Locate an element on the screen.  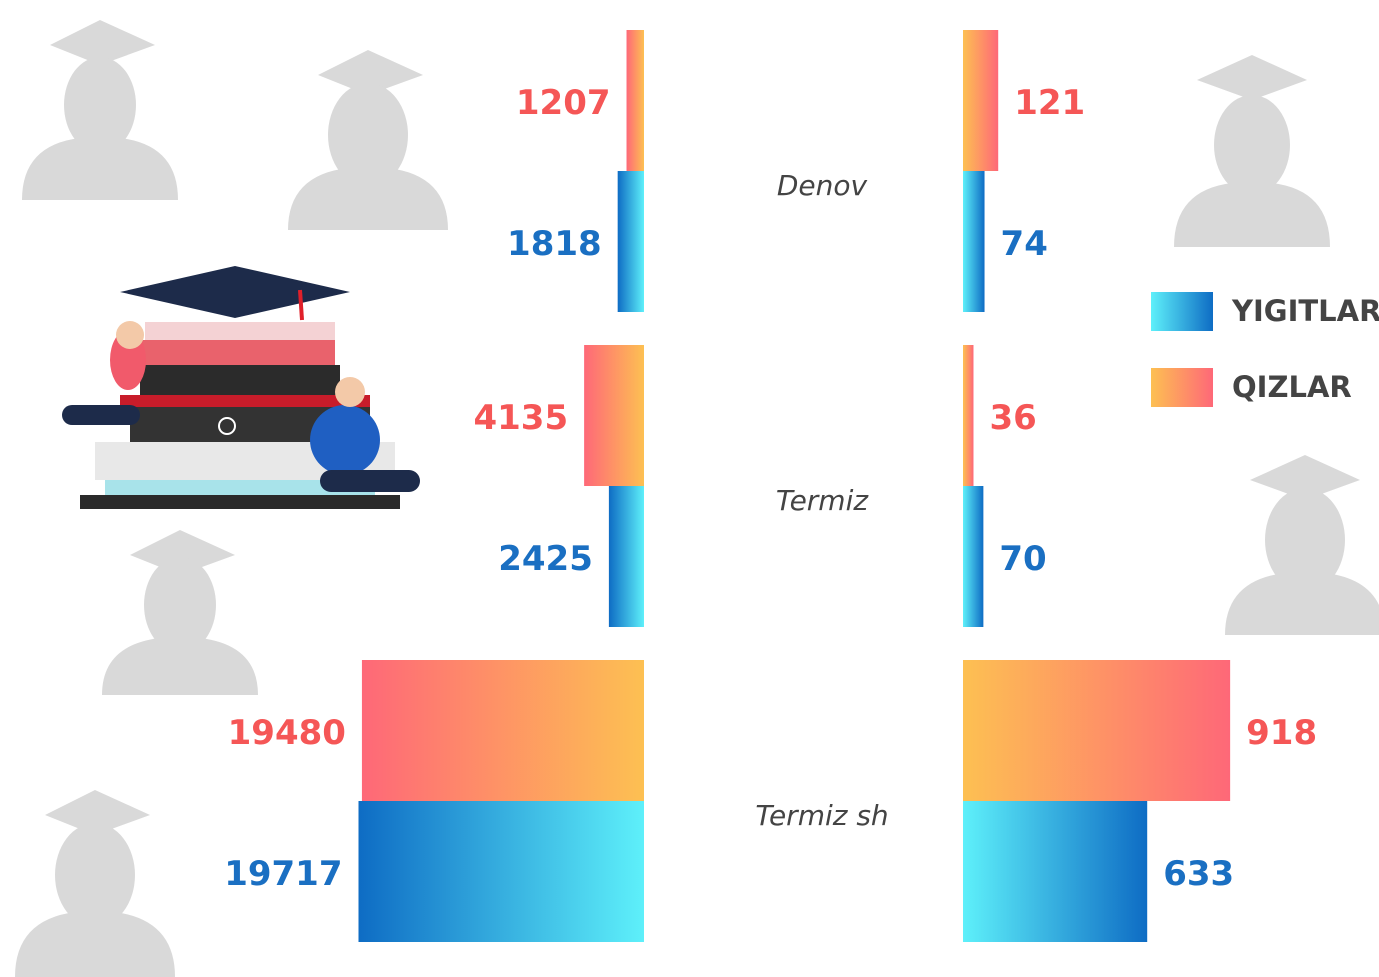
value-label: 36 is located at coordinates (1012, 418).